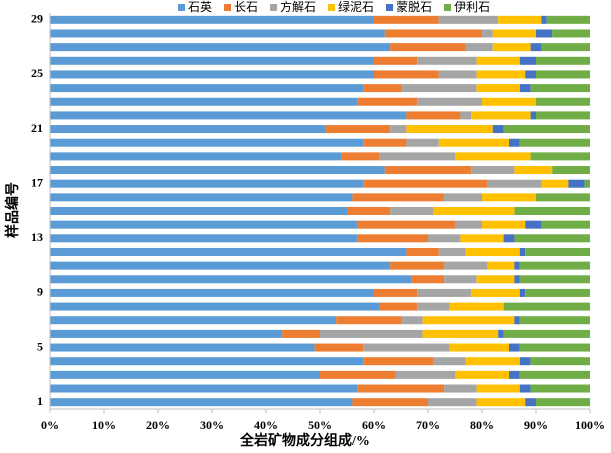  I want to click on y-tick-label: 17, so click(37, 182).